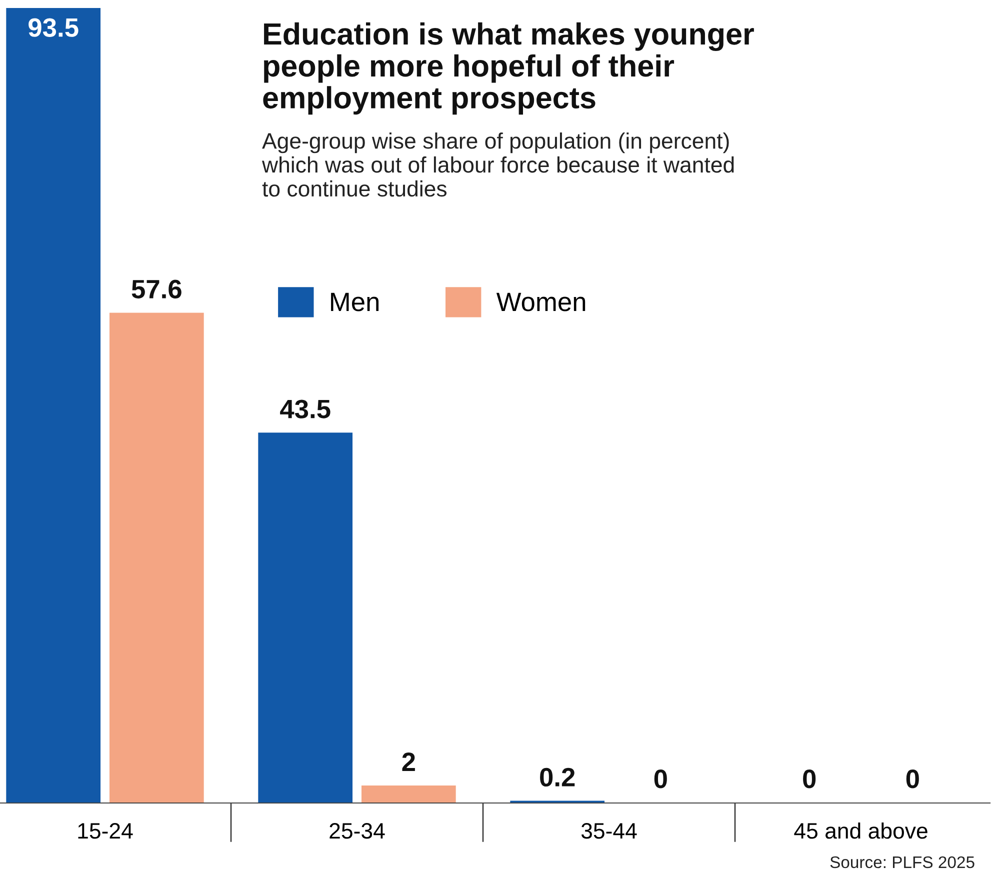 Image resolution: width=1000 pixels, height=895 pixels. Describe the element at coordinates (408, 761) in the screenshot. I see `data-label: 2` at that location.